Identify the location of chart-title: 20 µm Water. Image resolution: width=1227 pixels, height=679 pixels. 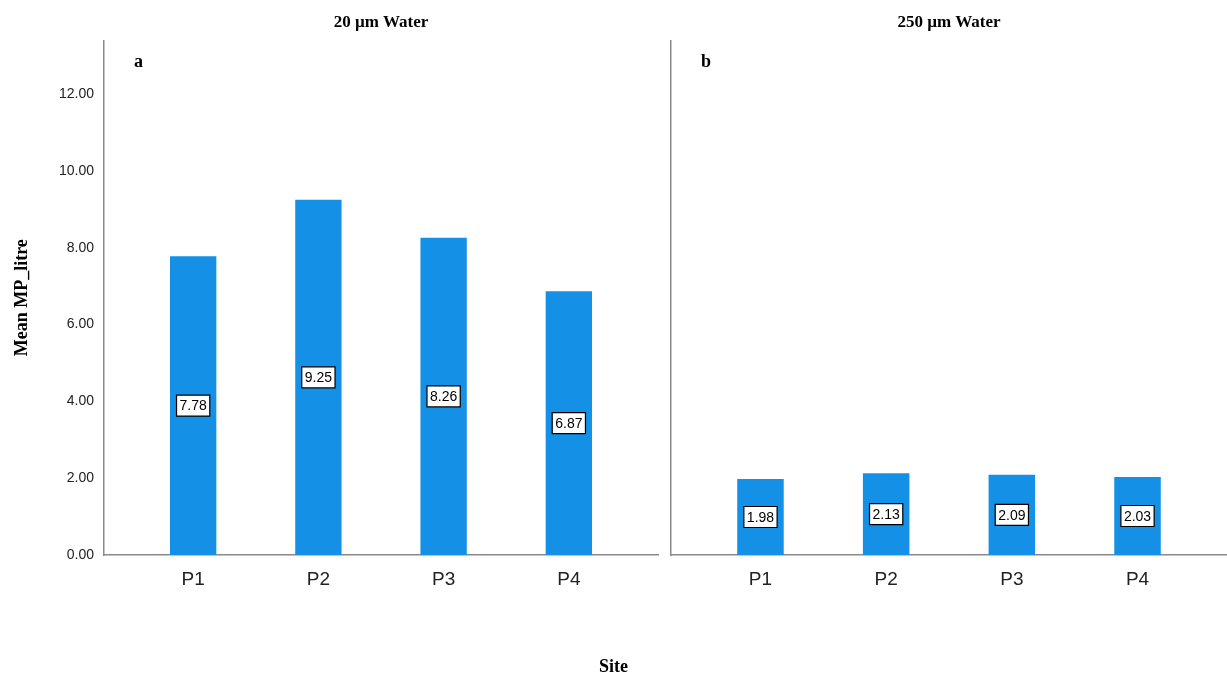
(381, 21).